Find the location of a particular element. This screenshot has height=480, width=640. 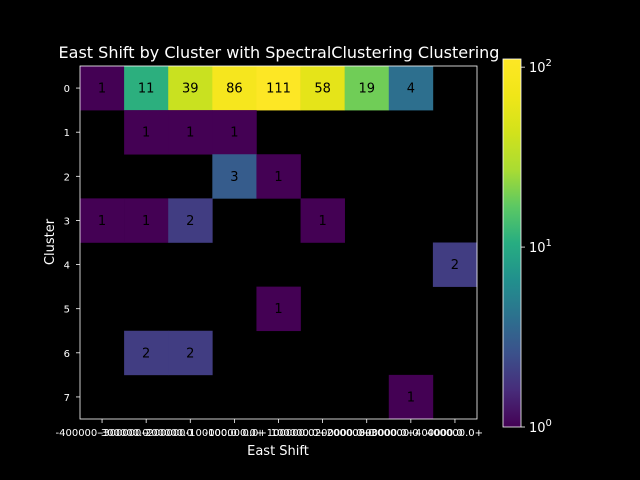

y-tick-label: 0 is located at coordinates (67, 89).